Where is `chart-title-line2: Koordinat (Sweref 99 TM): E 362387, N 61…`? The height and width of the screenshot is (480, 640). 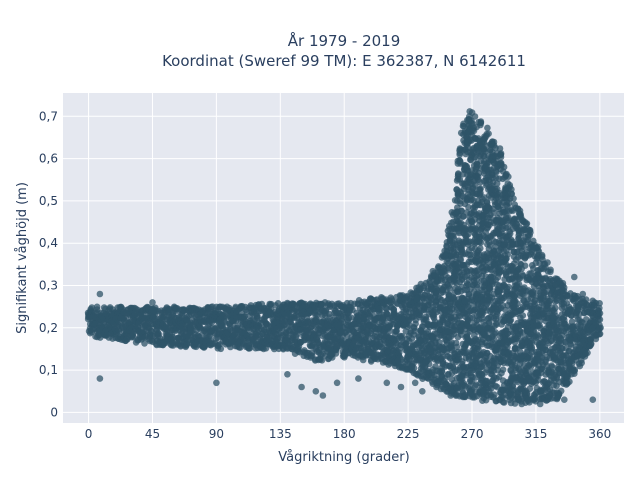
chart-title-line2: Koordinat (Sweref 99 TM): E 362387, N 61… is located at coordinates (344, 61).